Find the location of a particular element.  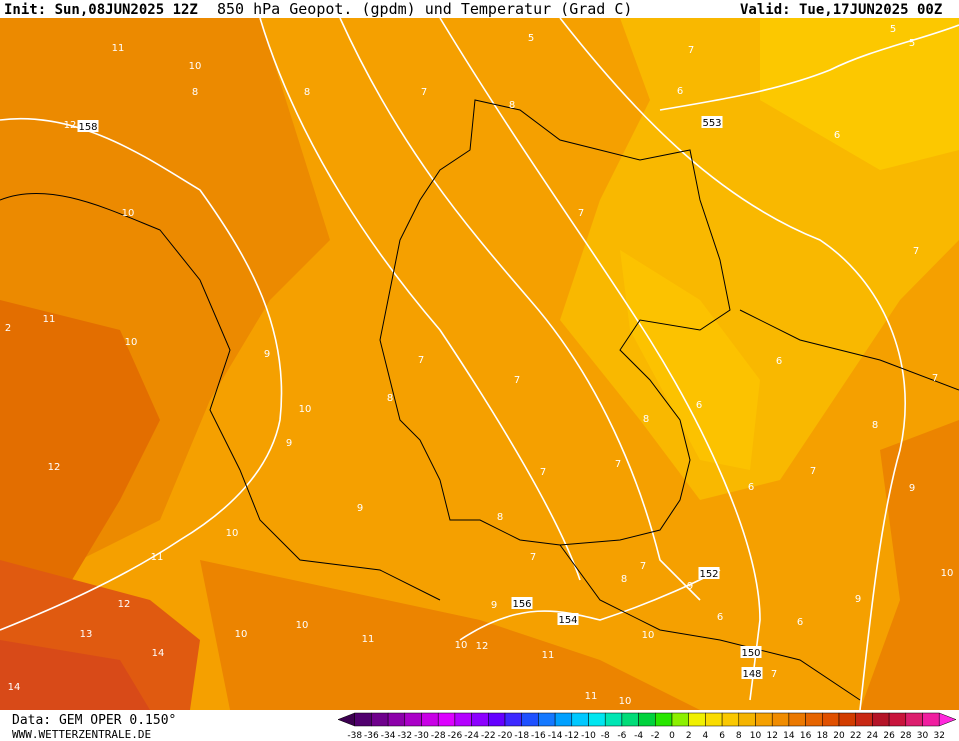

legend-label: -30 is located at coordinates (421, 736).